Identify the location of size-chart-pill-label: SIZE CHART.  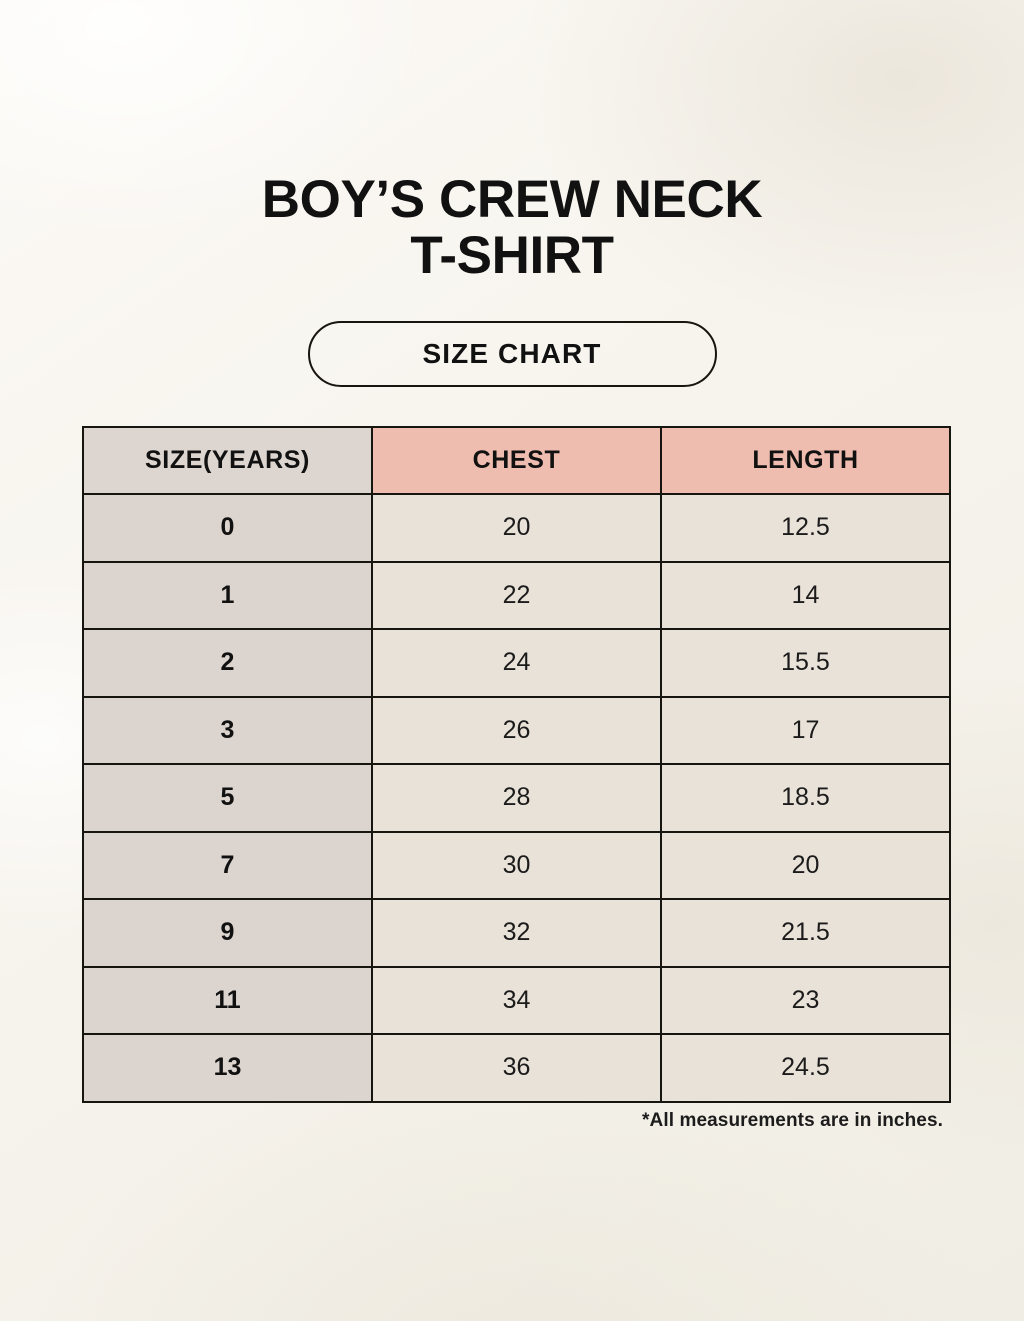
(512, 353).